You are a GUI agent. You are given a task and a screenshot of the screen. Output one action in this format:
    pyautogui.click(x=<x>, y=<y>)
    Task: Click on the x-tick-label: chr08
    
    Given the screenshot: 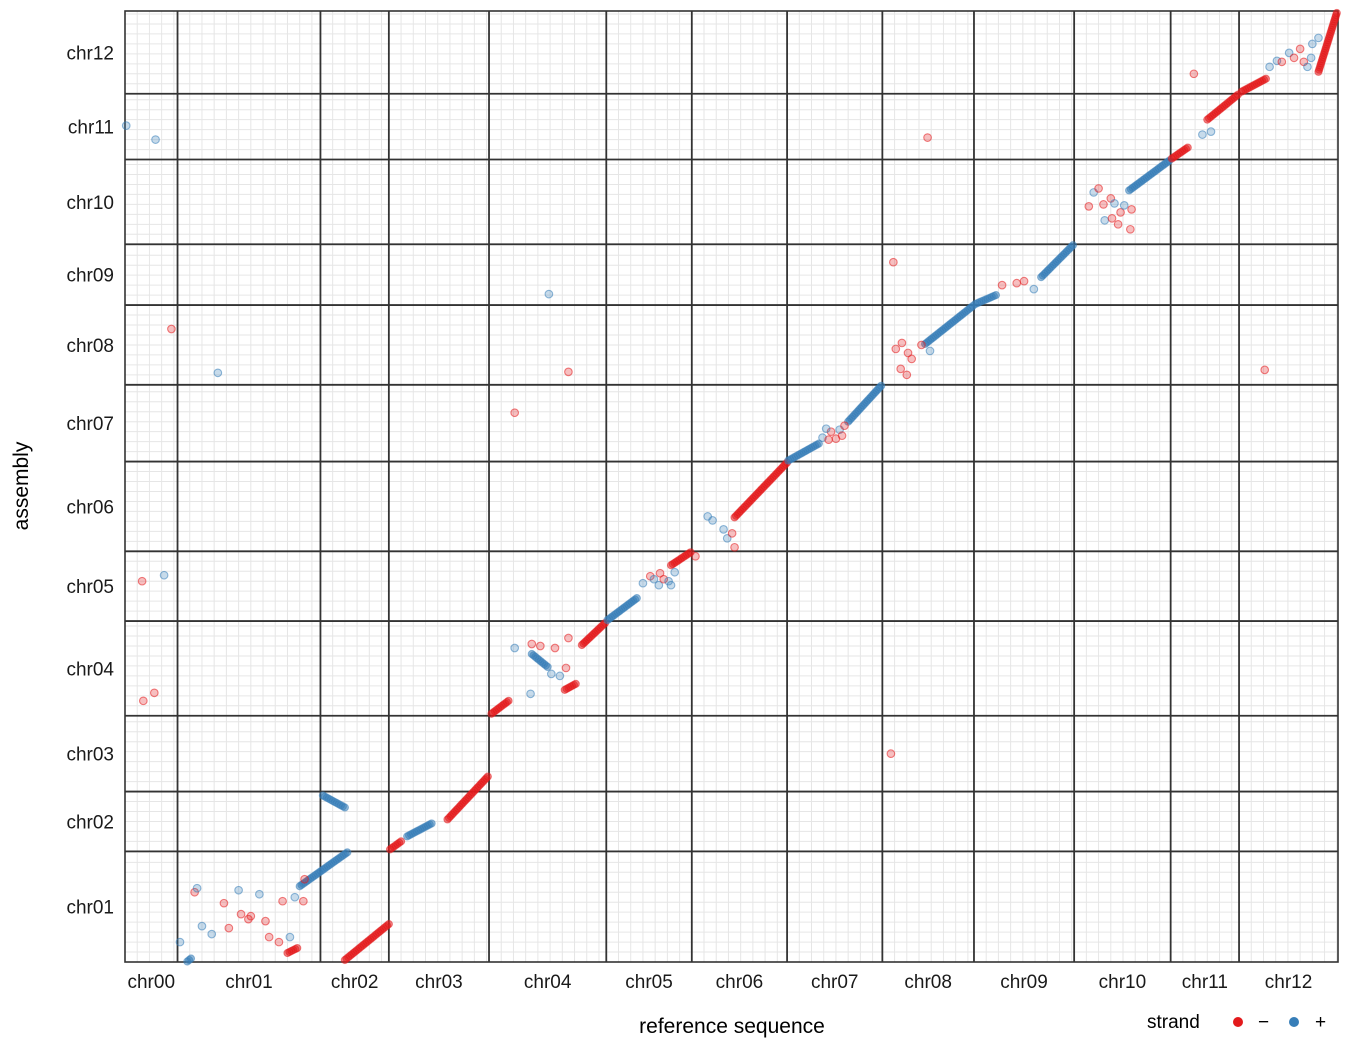 What is the action you would take?
    pyautogui.click(x=928, y=982)
    